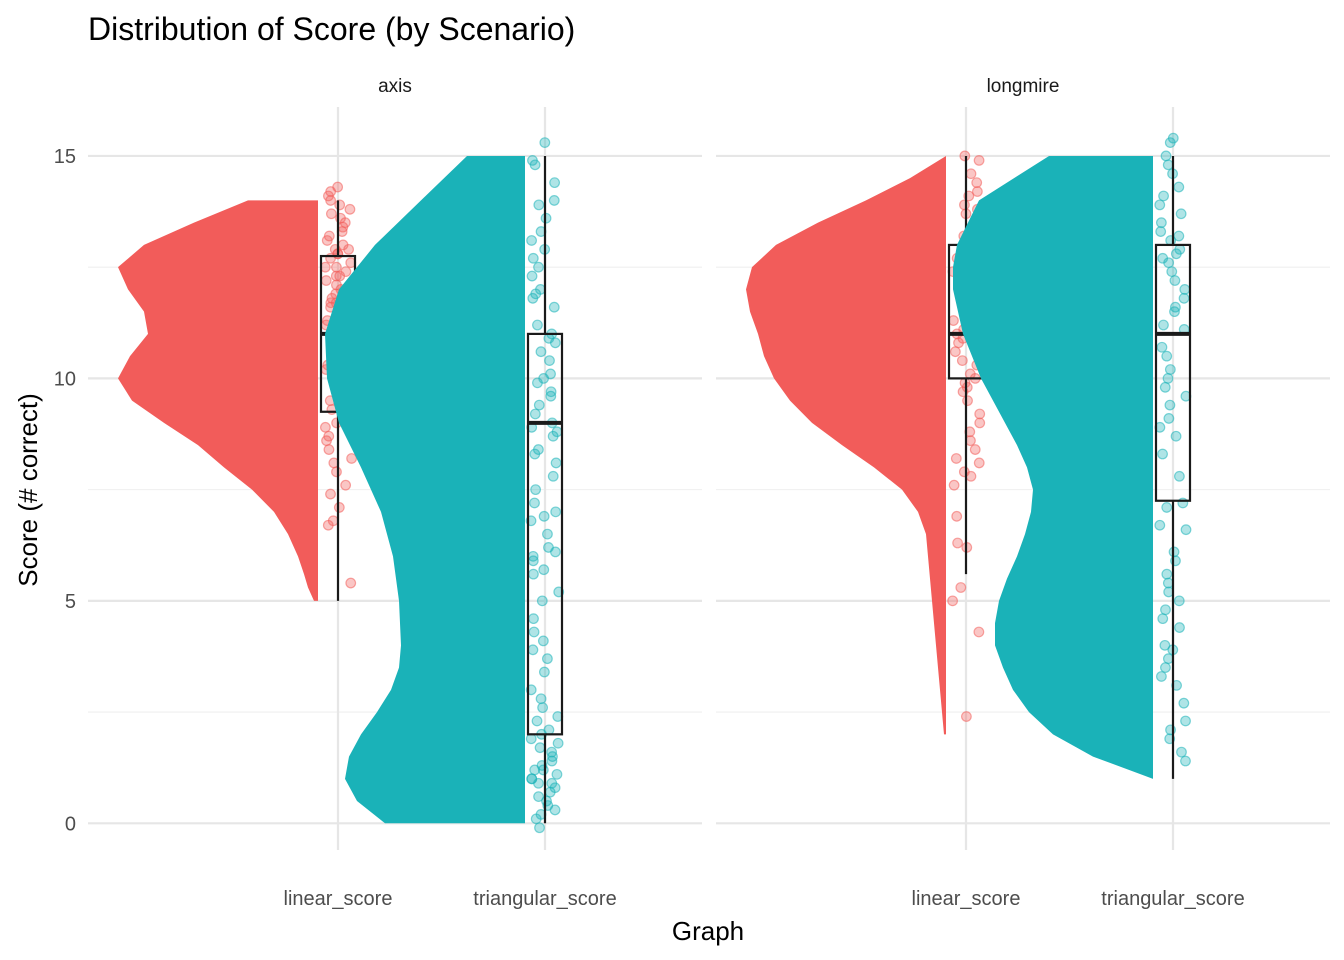 This screenshot has width=1344, height=960. Describe the element at coordinates (846, 445) in the screenshot. I see `density-cloud-linear_score` at that location.